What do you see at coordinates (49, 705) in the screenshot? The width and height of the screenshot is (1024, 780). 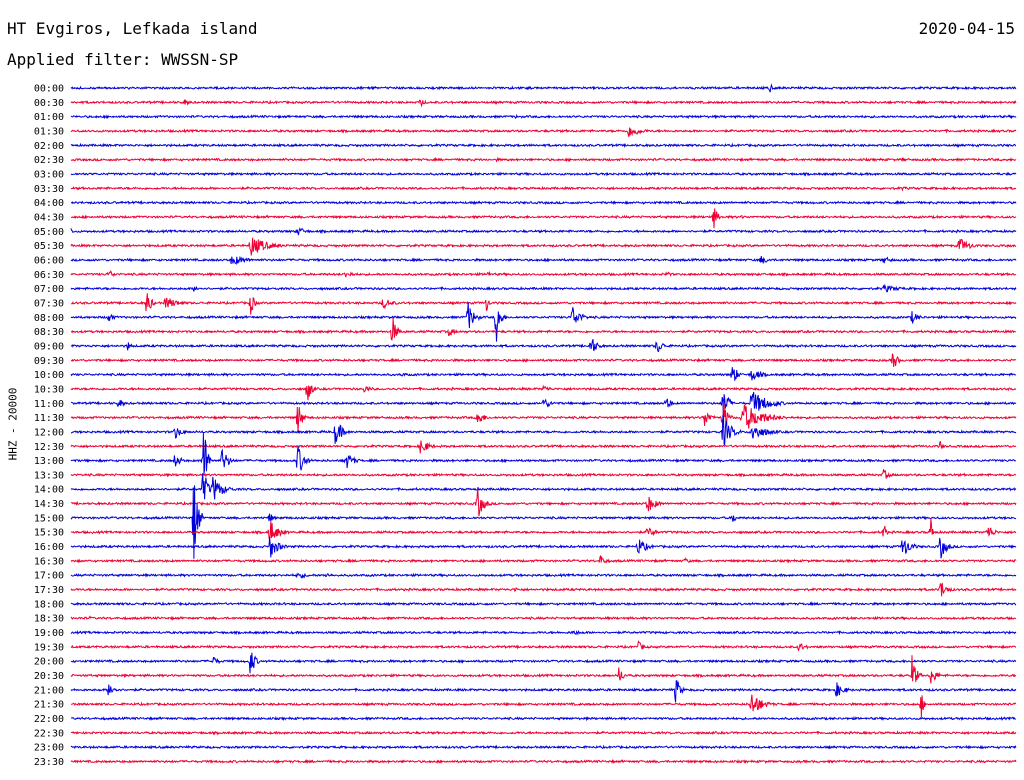 I see `row-time-label: 21:30` at bounding box center [49, 705].